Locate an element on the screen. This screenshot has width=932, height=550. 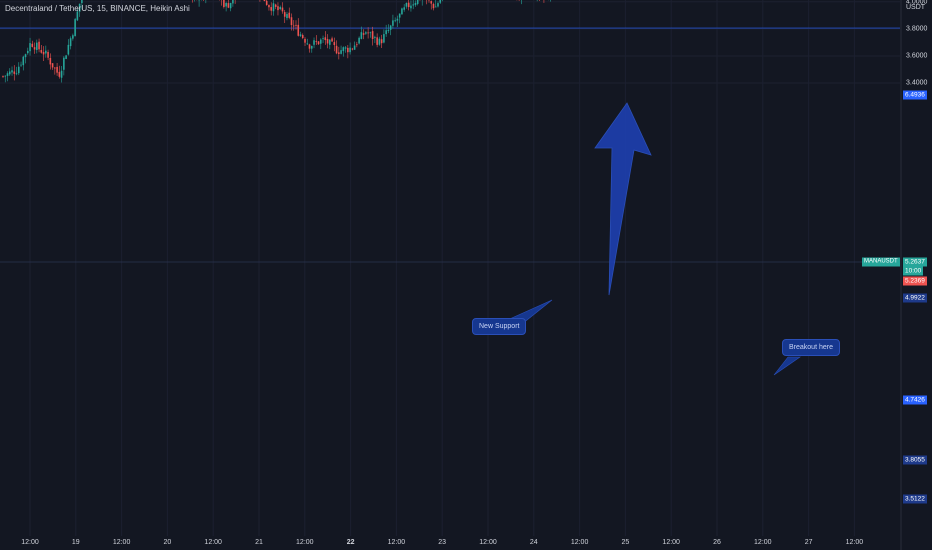
last-price-badge: 5.2637 is located at coordinates (915, 262).